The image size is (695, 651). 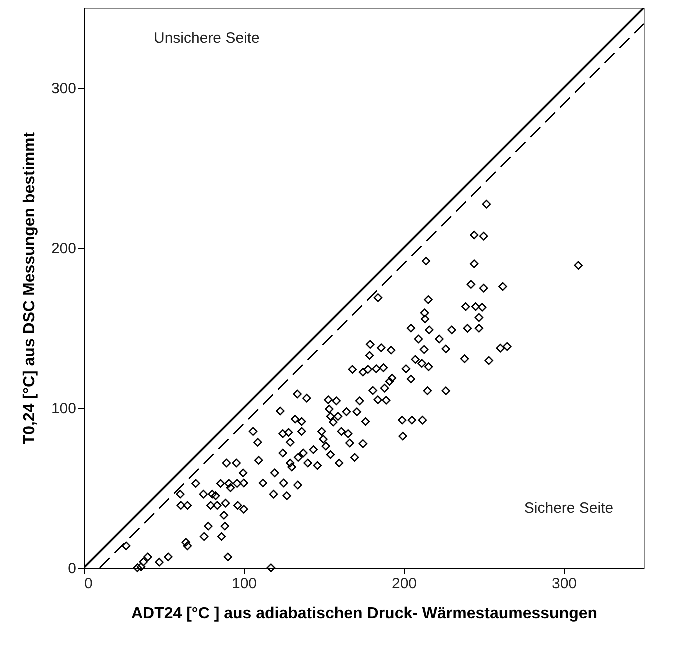 I want to click on x-tick-label: 200, so click(x=405, y=584).